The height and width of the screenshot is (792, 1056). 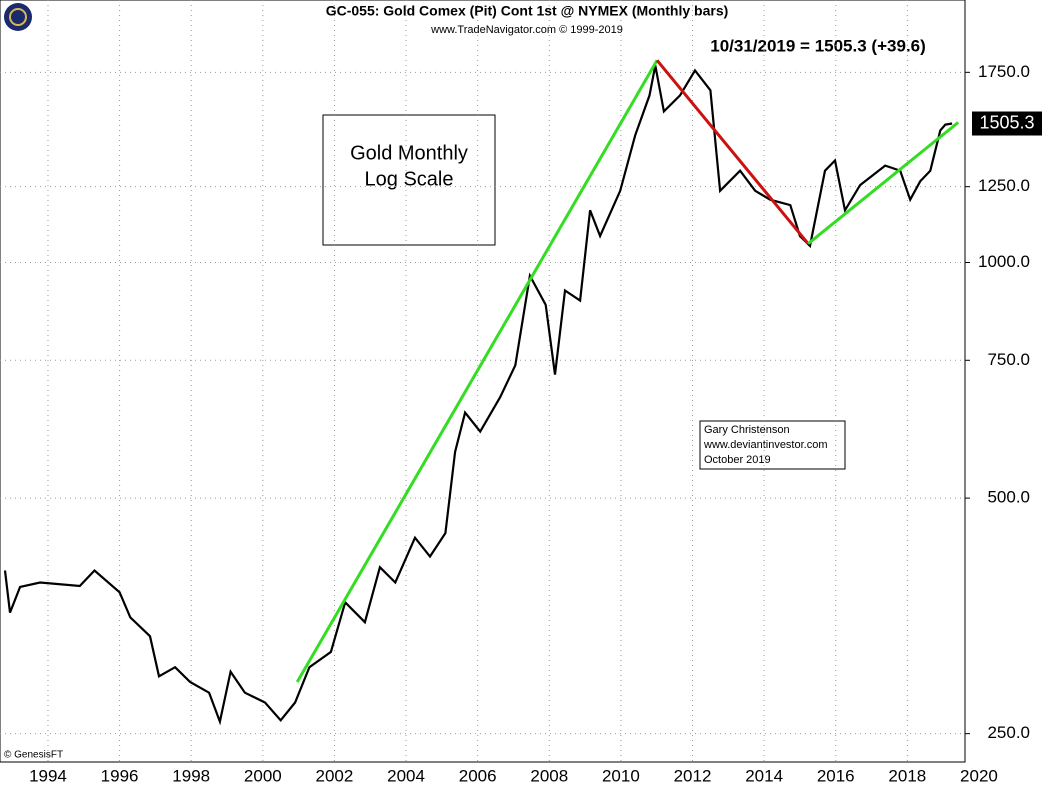 What do you see at coordinates (526, 30) in the screenshot?
I see `chart-subtitle: www.TradeNavigator.com © 1999-2019` at bounding box center [526, 30].